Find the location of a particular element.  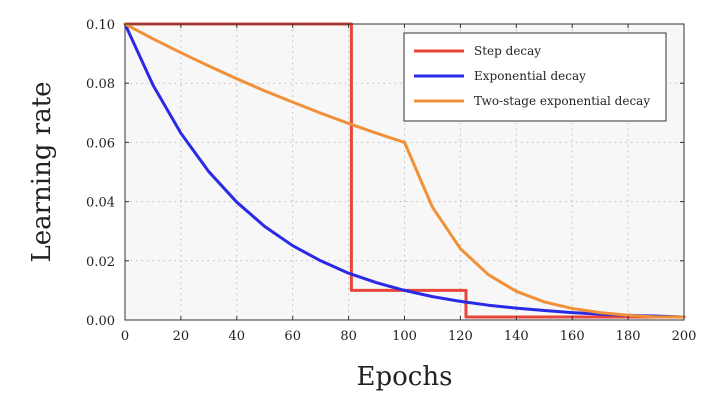

legend-label: Exponential decay is located at coordinates (530, 76).